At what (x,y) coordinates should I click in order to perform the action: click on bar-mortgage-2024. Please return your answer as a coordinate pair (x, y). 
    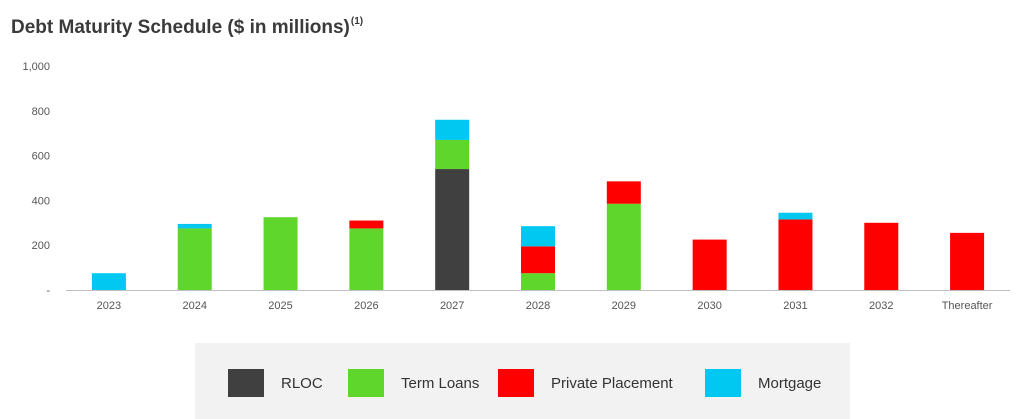
    Looking at the image, I should click on (194, 226).